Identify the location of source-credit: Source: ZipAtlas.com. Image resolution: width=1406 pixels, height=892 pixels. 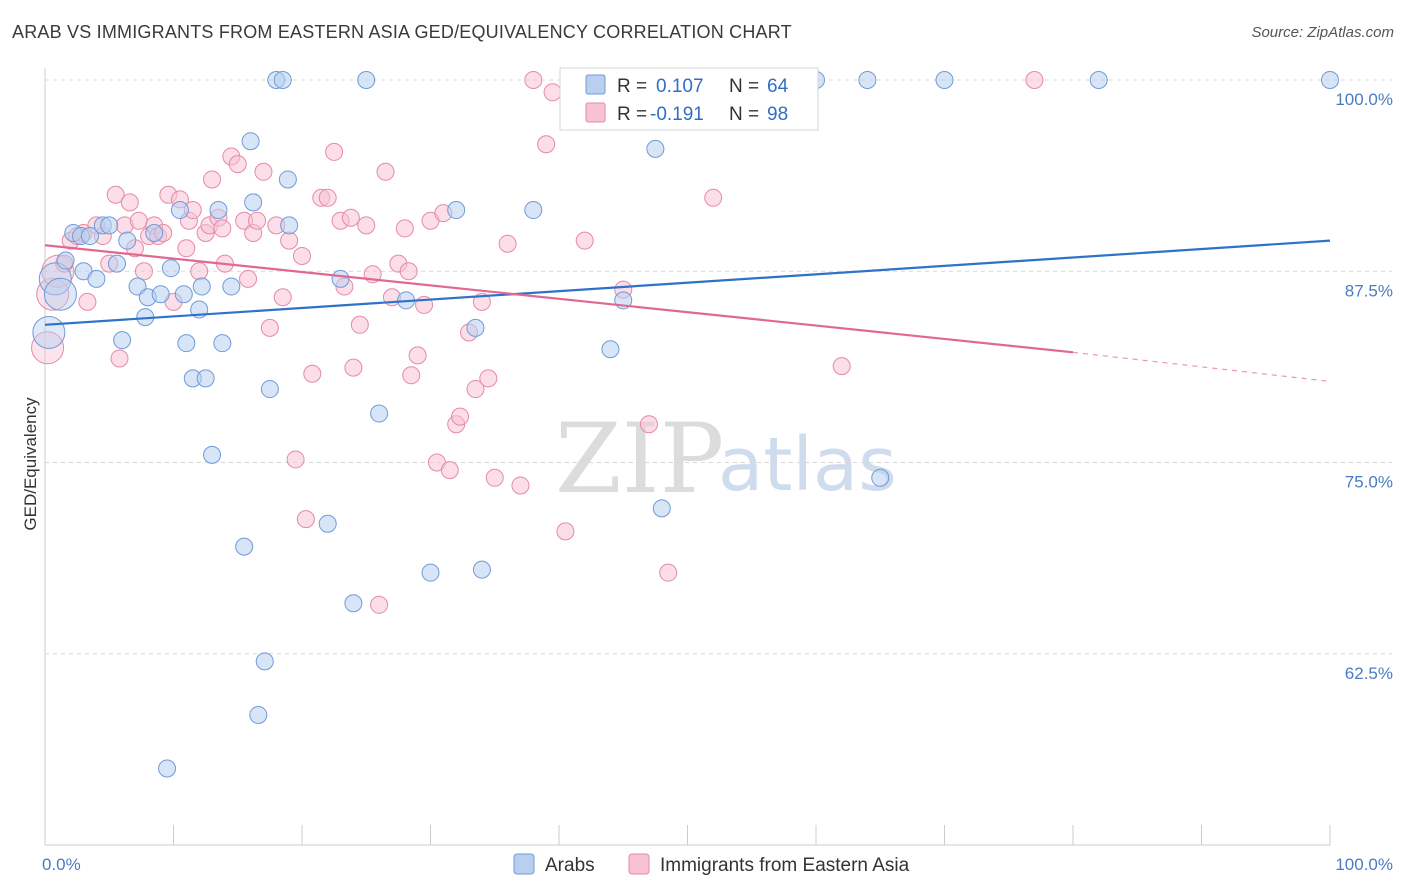
(1322, 32).